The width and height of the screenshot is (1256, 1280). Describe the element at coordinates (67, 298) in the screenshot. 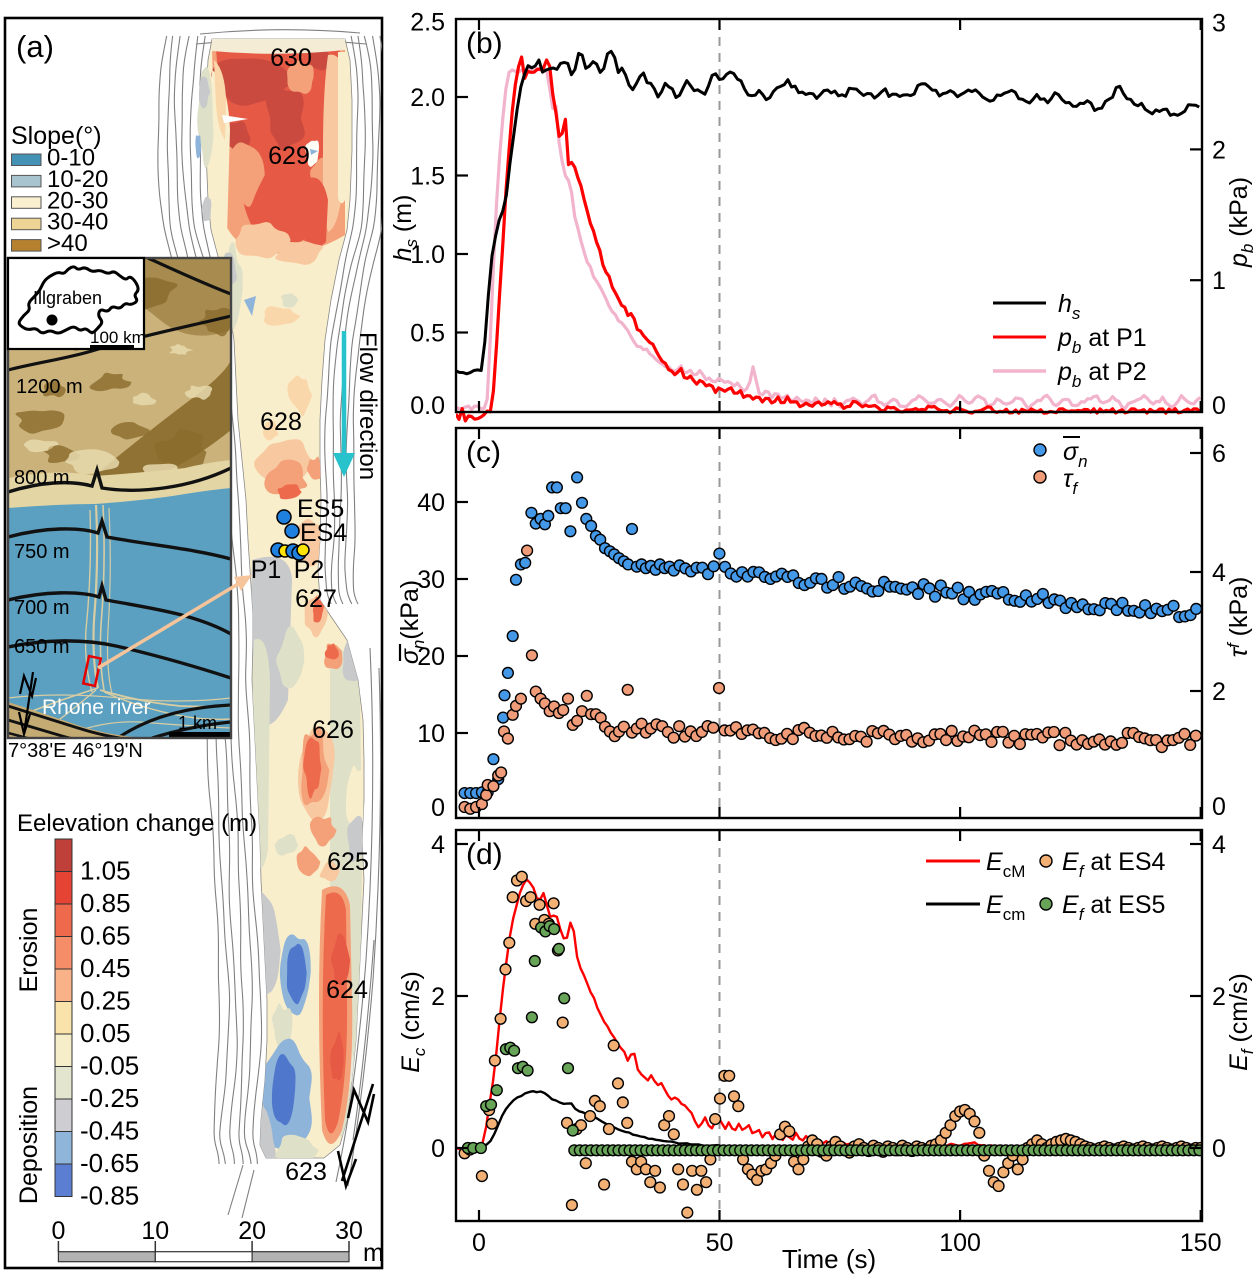

I see `svg-text: Illgraben` at that location.